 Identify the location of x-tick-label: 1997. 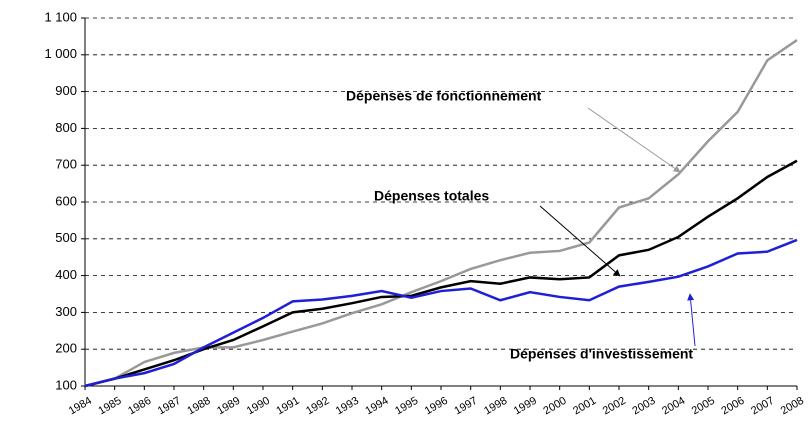
(465, 406).